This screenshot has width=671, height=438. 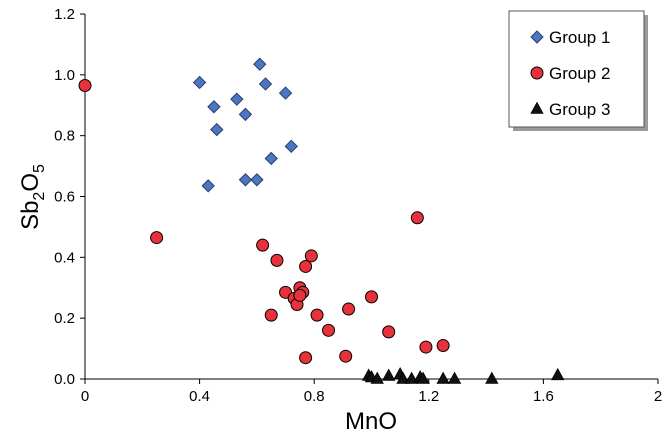 I want to click on y-tick-label: 0.8, so click(x=64, y=136).